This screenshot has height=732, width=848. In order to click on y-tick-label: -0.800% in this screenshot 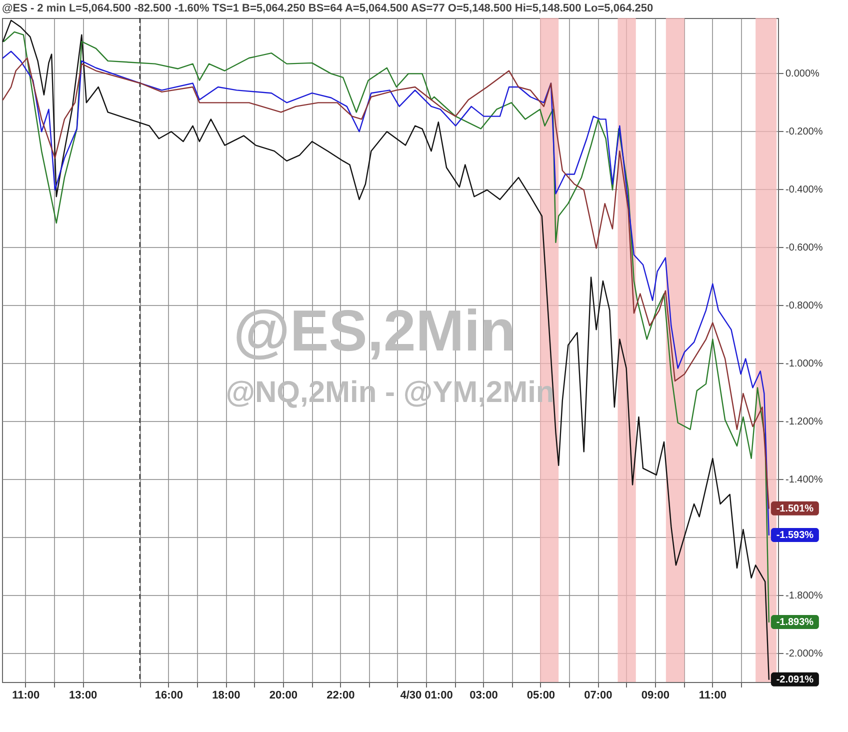, I will do `click(804, 306)`.